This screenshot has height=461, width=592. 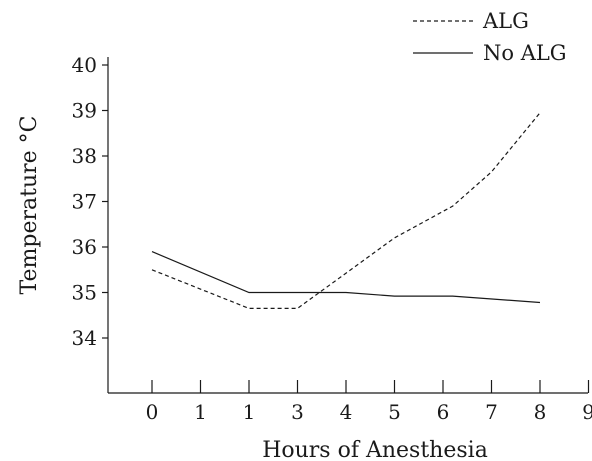 I want to click on y-tick-label: 38, so click(x=84, y=156).